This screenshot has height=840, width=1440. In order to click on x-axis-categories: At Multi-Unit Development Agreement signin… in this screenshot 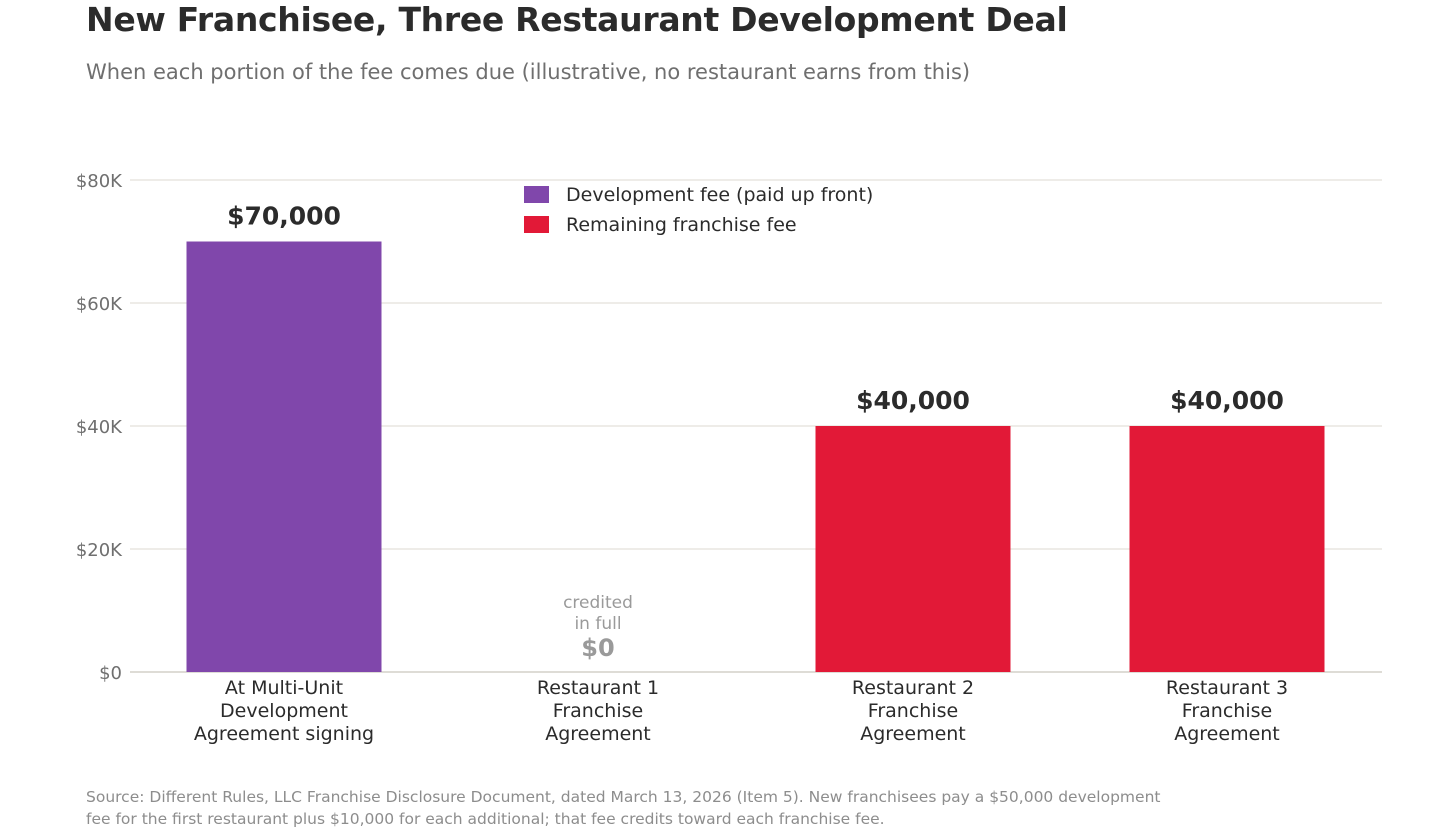, I will do `click(741, 711)`.